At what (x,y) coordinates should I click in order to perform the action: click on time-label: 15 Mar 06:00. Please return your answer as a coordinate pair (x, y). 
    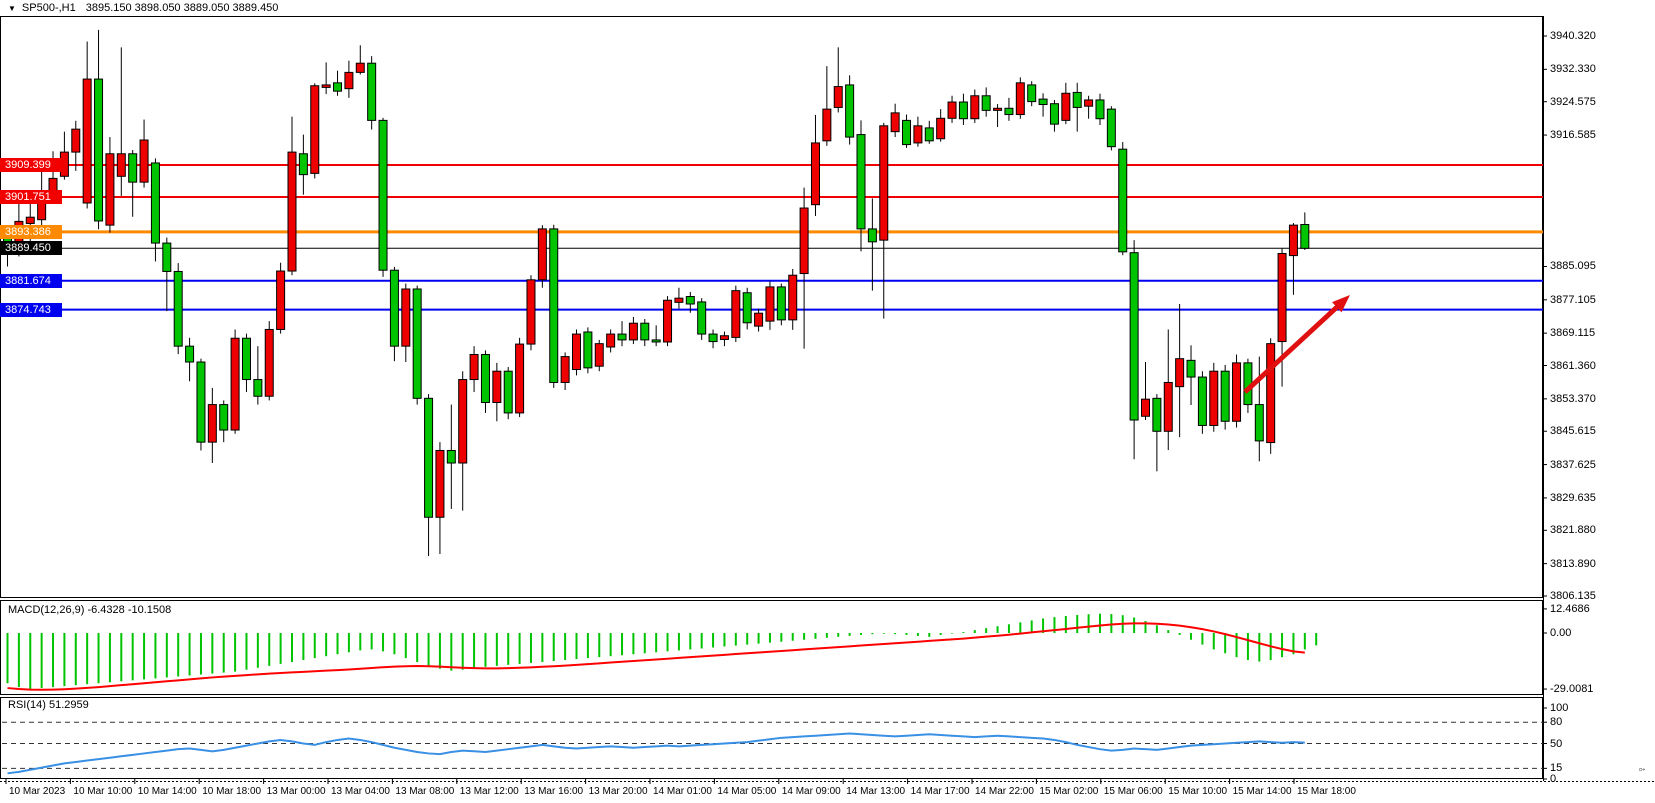
    Looking at the image, I should click on (1133, 791).